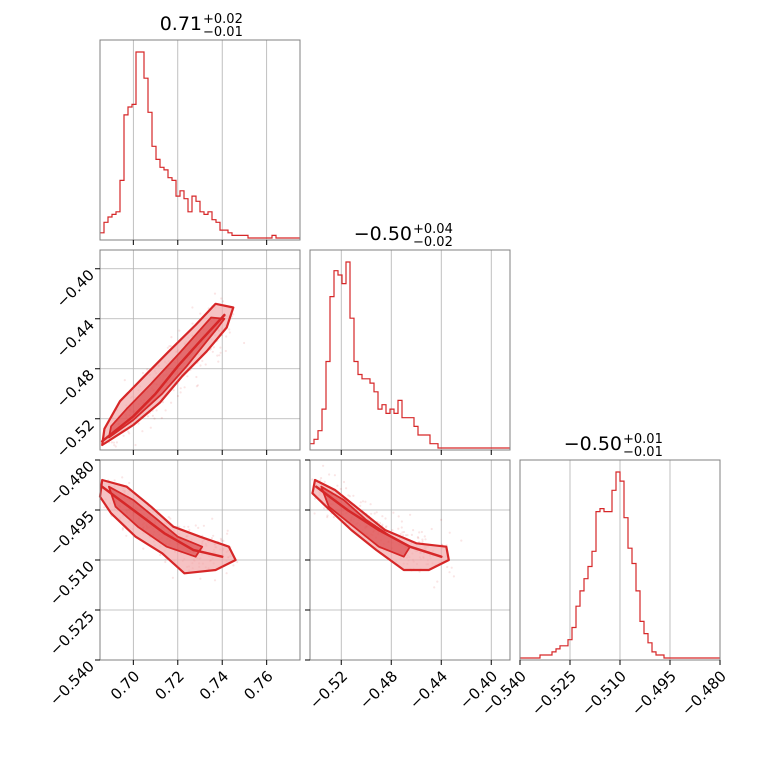 The height and width of the screenshot is (760, 760). I want to click on diag-0-grid, so click(200, 140).